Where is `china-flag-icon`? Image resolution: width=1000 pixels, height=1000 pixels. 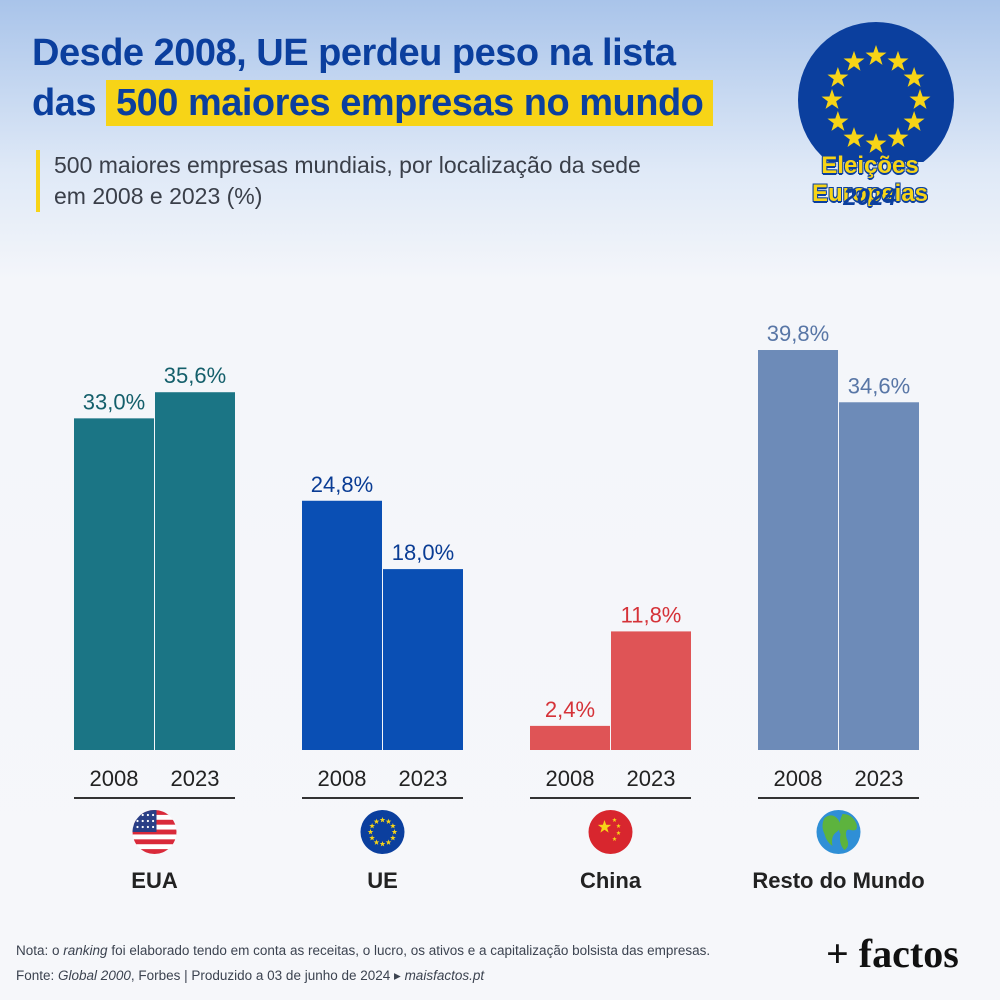
china-flag-icon is located at coordinates (610, 832).